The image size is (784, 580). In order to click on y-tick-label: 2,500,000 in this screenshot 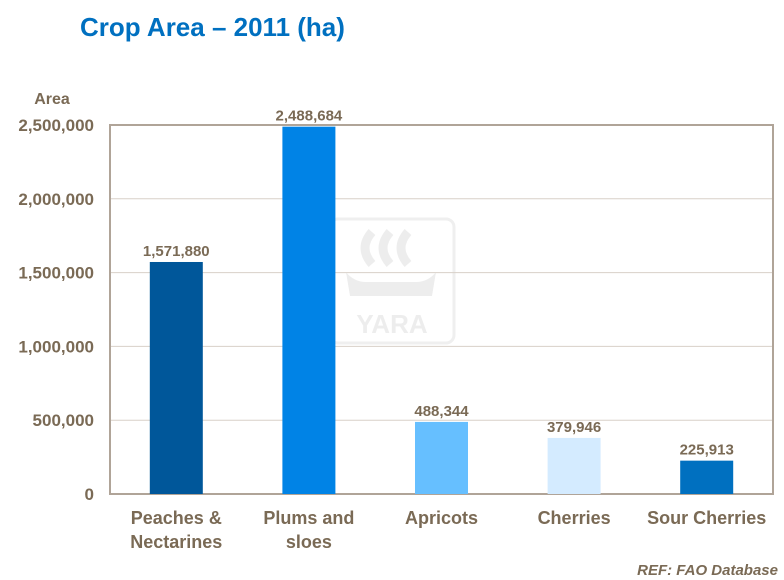, I will do `click(56, 125)`.